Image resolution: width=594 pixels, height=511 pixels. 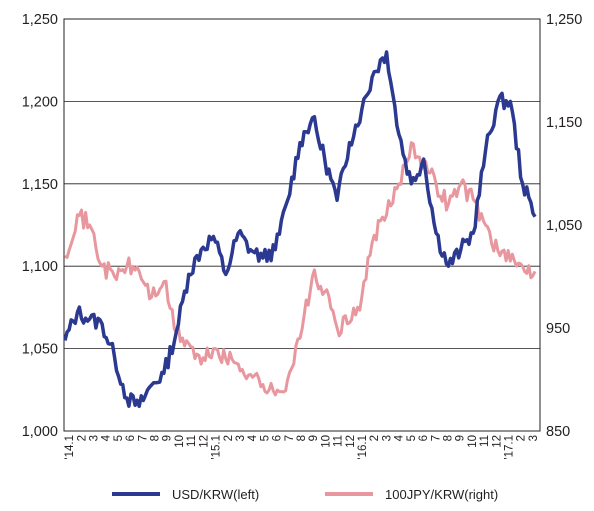 What do you see at coordinates (509, 447) in the screenshot?
I see `x-tick-label: '17.1` at bounding box center [509, 447].